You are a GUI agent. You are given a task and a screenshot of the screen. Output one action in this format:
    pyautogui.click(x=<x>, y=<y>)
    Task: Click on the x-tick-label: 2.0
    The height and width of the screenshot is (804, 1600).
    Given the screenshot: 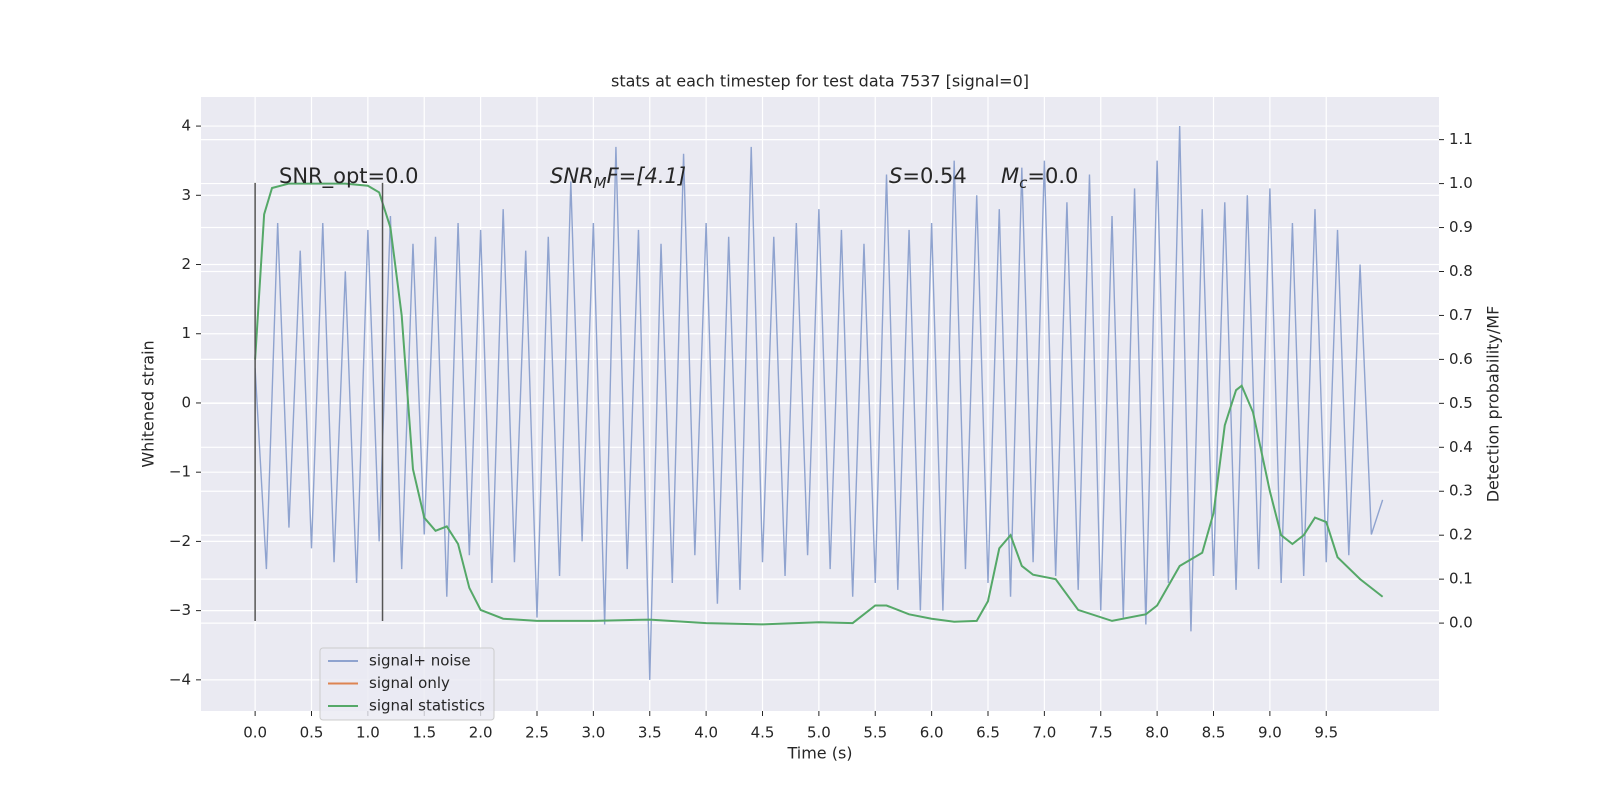 What is the action you would take?
    pyautogui.click(x=481, y=733)
    